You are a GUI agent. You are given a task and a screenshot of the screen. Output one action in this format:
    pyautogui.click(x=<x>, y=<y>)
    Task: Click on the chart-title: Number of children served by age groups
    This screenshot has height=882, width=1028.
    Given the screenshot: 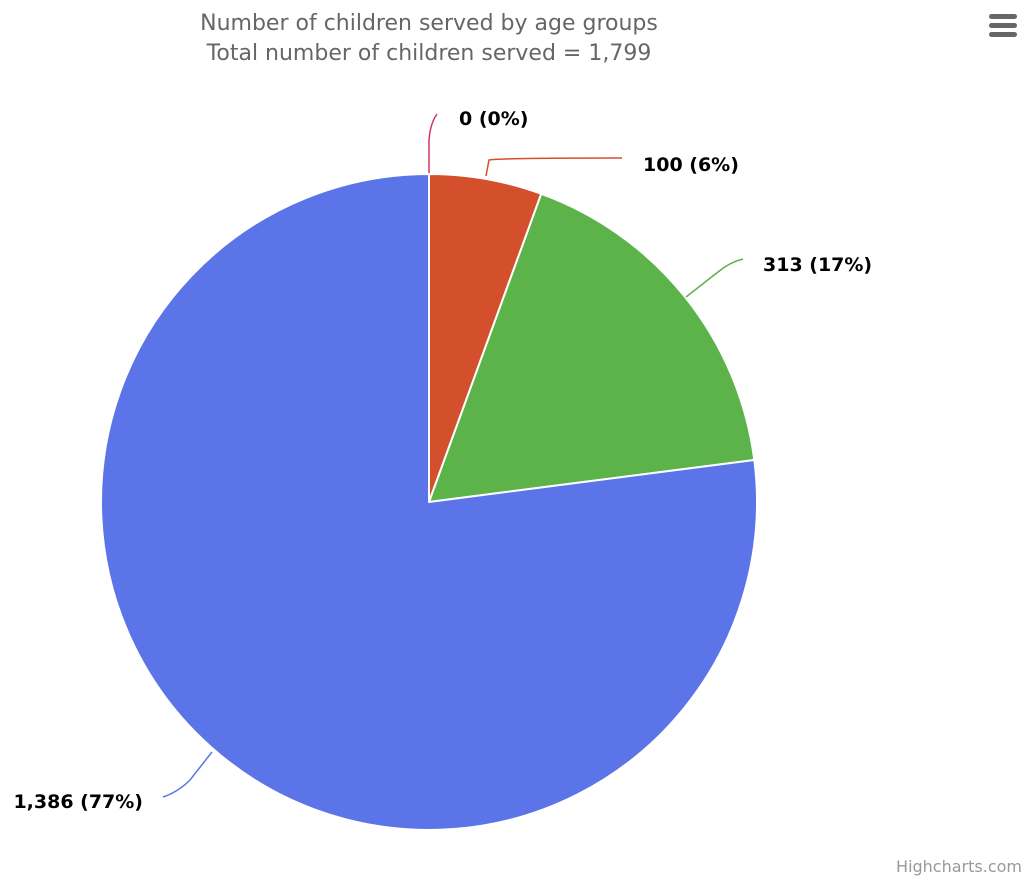 What is the action you would take?
    pyautogui.click(x=429, y=23)
    